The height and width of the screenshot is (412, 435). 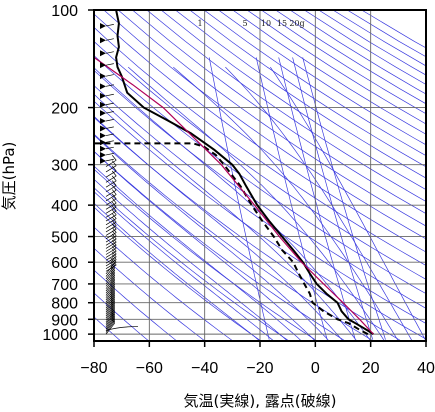 What do you see at coordinates (260, 401) in the screenshot?
I see `x-axis-label: 気温(実線), 露点(破線)` at bounding box center [260, 401].